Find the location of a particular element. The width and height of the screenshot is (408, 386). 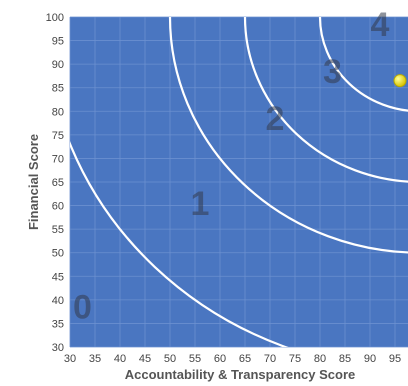

y-tick-label: 60 is located at coordinates (58, 207).